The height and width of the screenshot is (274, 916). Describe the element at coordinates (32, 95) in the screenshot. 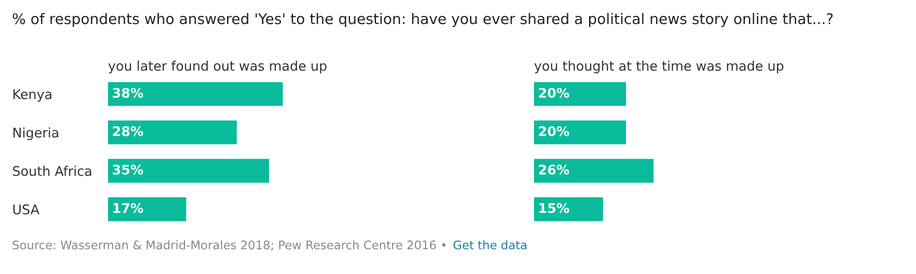

I see `y-tick-label: Kenya` at that location.